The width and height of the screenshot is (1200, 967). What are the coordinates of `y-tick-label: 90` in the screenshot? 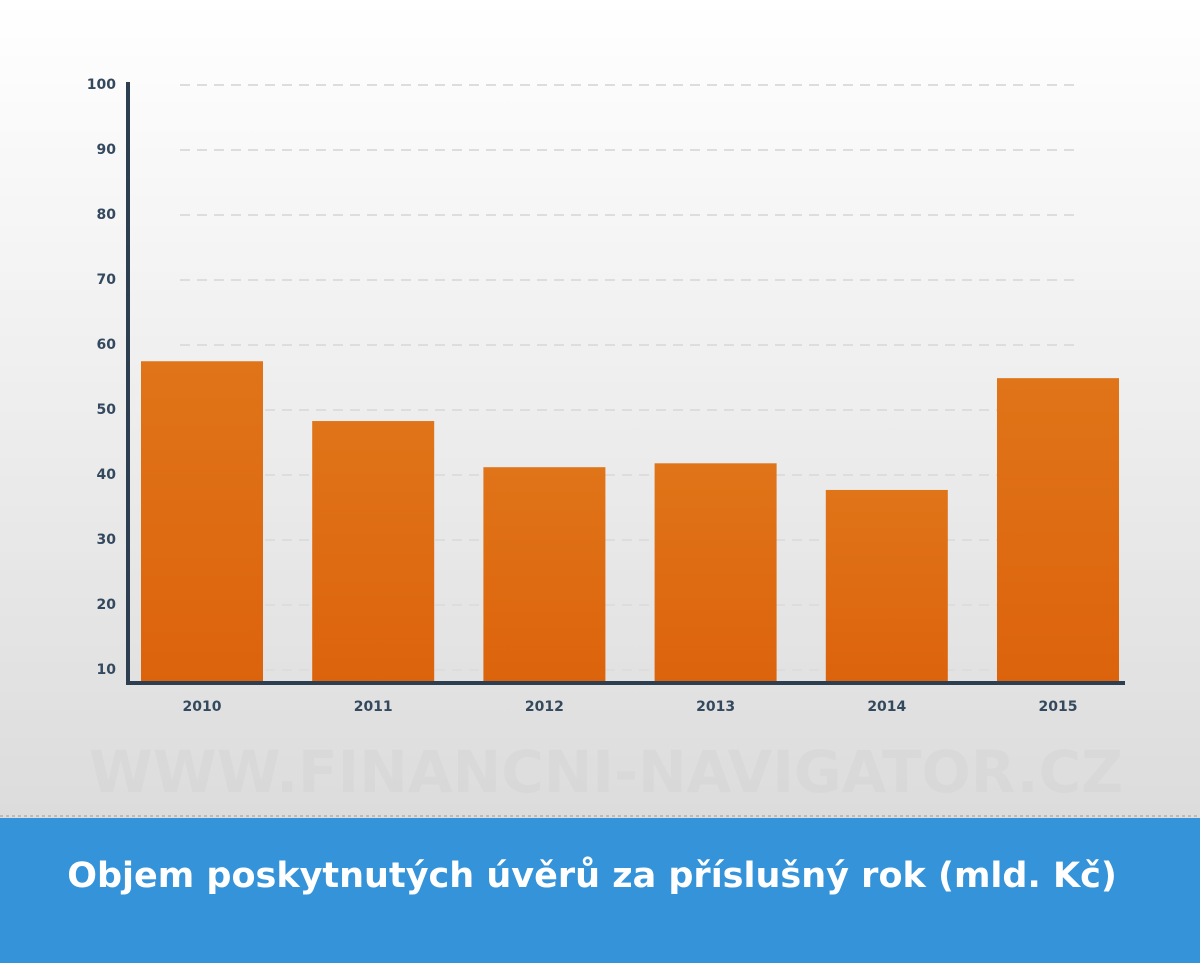 It's located at (107, 150).